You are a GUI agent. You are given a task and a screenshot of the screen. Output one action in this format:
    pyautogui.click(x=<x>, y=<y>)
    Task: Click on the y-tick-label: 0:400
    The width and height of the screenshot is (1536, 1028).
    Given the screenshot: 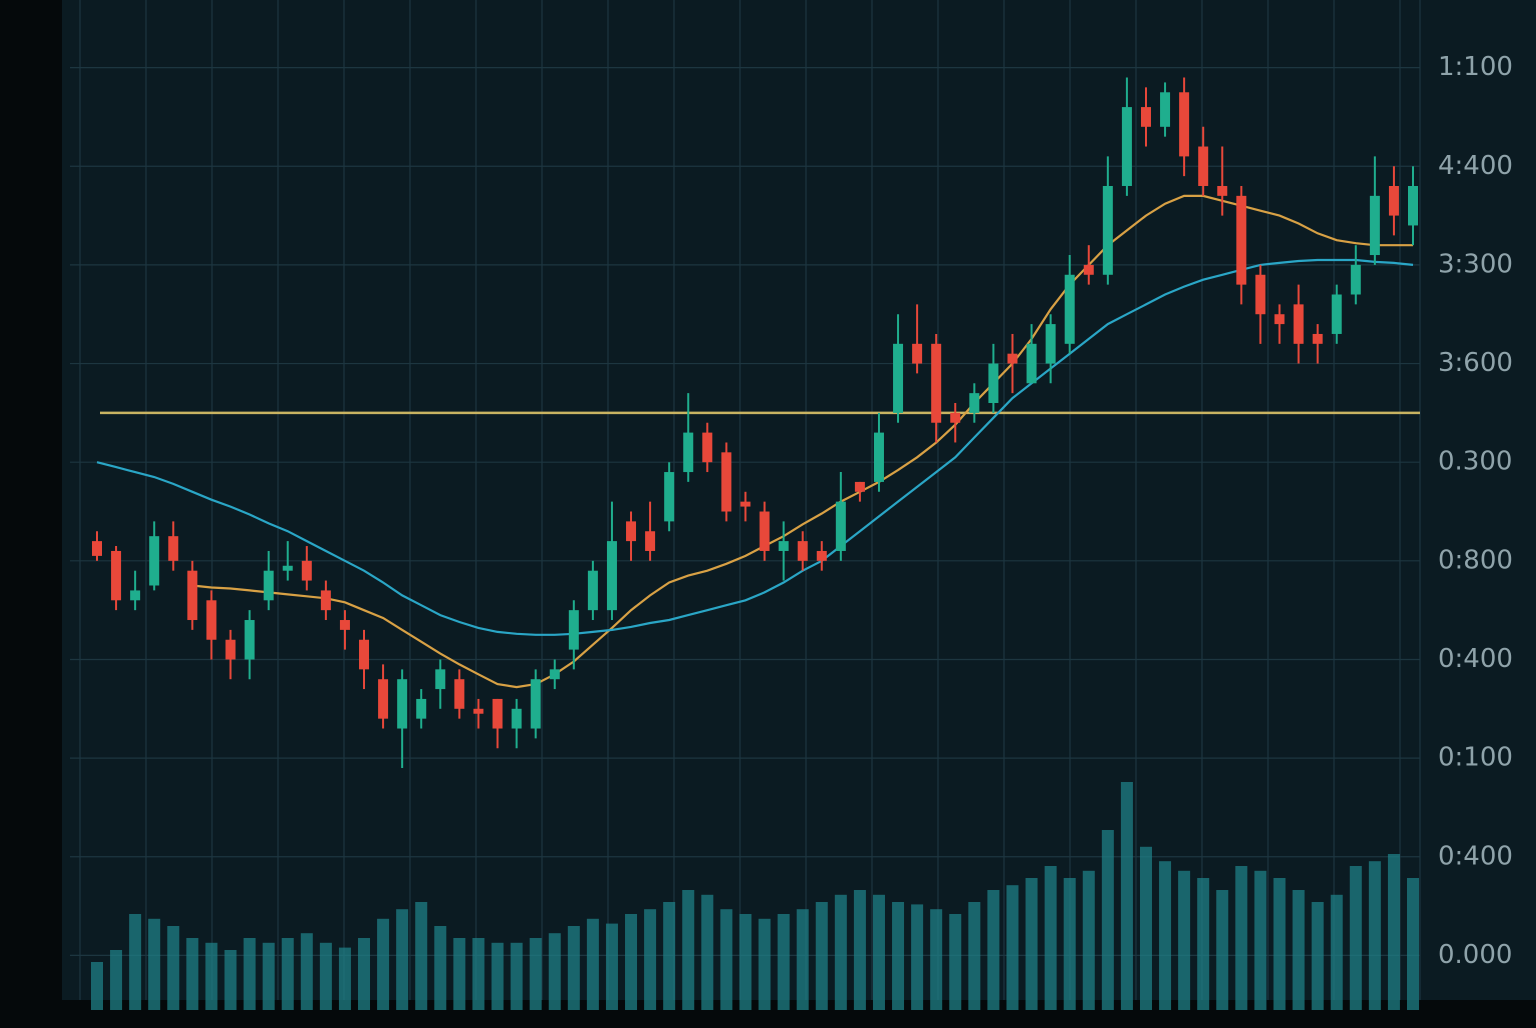 What is the action you would take?
    pyautogui.click(x=1475, y=856)
    